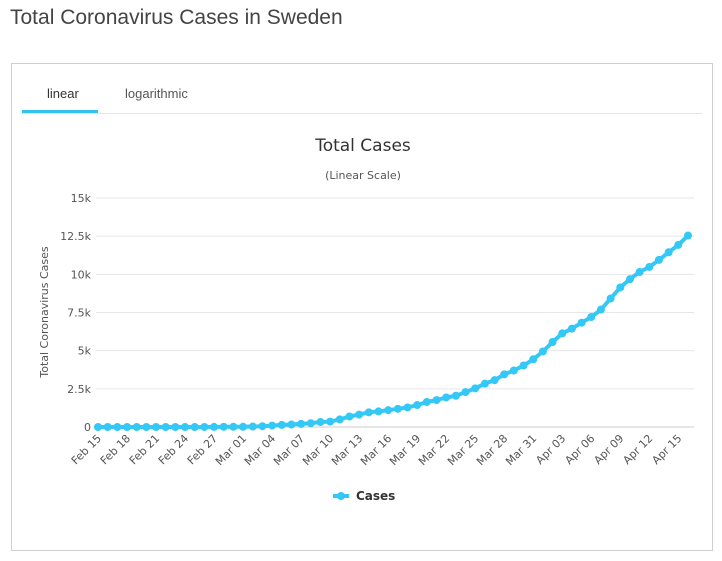 The width and height of the screenshot is (722, 561). What do you see at coordinates (173, 449) in the screenshot?
I see `x-tick-label: Feb 24` at bounding box center [173, 449].